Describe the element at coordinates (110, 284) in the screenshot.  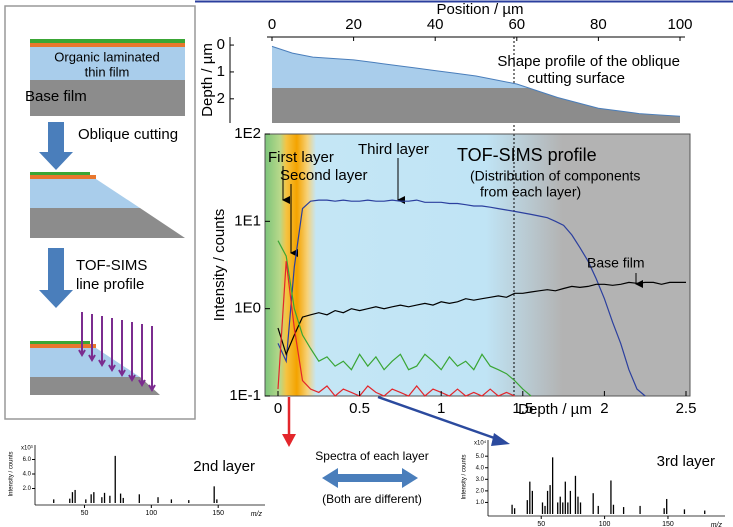
I see `step-label: line profile` at that location.